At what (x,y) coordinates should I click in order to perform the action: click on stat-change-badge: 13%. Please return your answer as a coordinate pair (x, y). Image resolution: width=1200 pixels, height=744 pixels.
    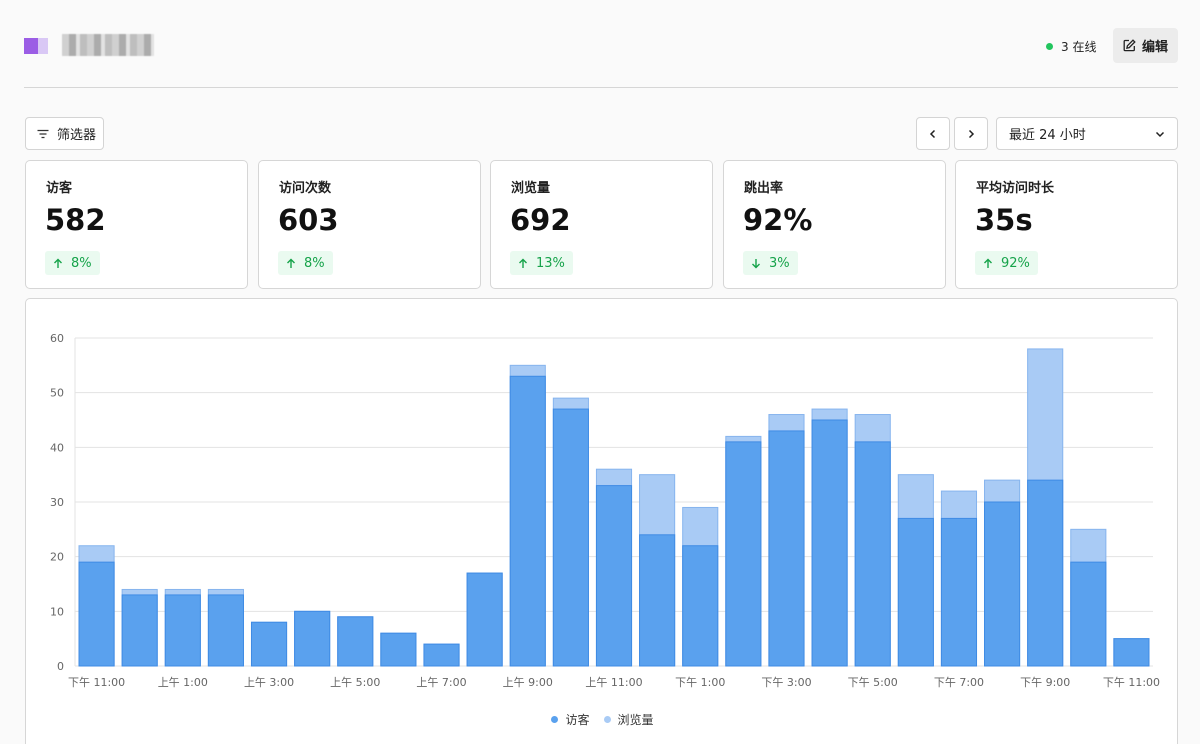
    Looking at the image, I should click on (541, 263).